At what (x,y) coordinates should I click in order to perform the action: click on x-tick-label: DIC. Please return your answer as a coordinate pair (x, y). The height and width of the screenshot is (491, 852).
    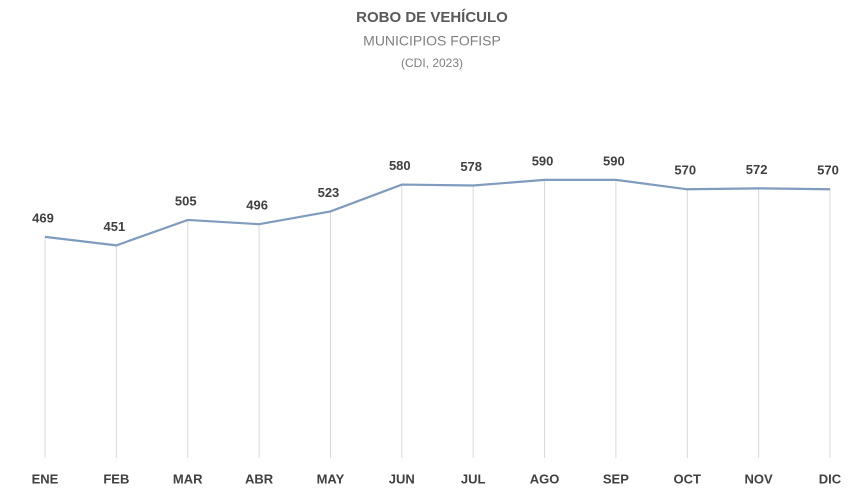
    Looking at the image, I should click on (830, 478).